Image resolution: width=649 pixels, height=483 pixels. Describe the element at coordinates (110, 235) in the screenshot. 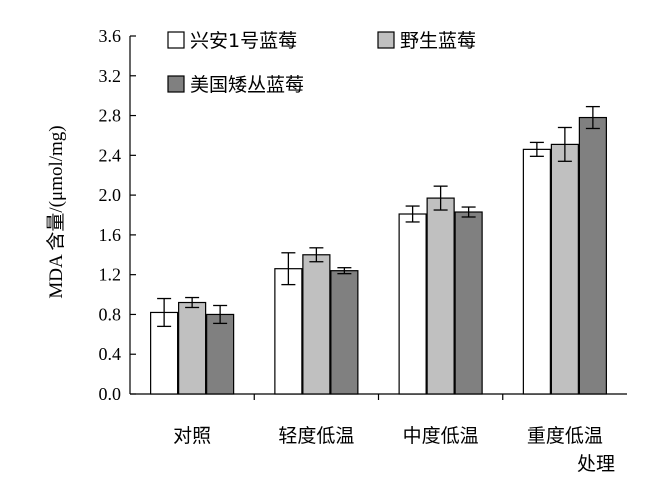

I see `y-tick-label: 1.6` at that location.